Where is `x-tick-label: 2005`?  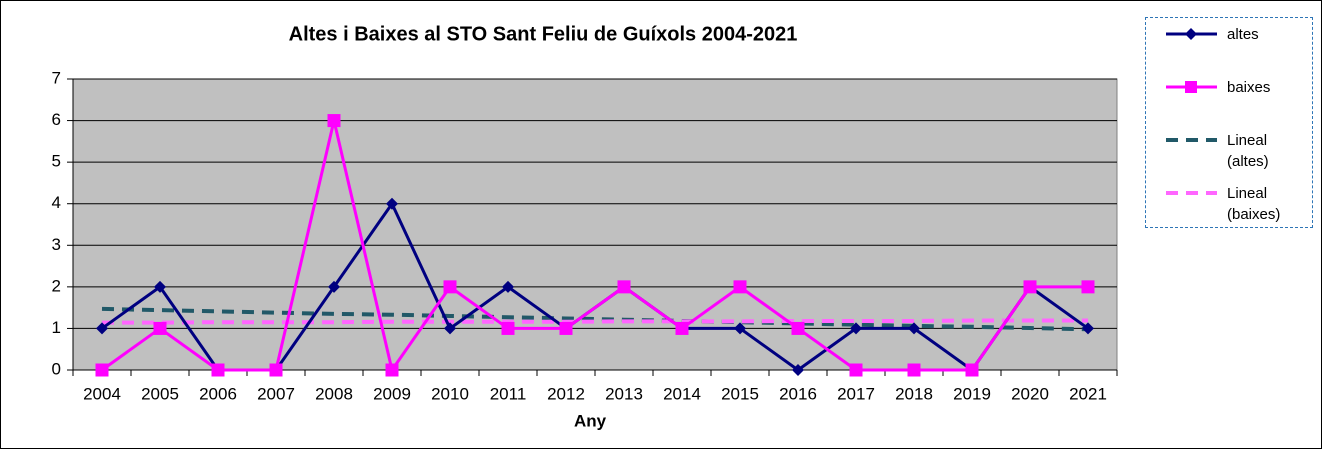 x-tick-label: 2005 is located at coordinates (160, 393).